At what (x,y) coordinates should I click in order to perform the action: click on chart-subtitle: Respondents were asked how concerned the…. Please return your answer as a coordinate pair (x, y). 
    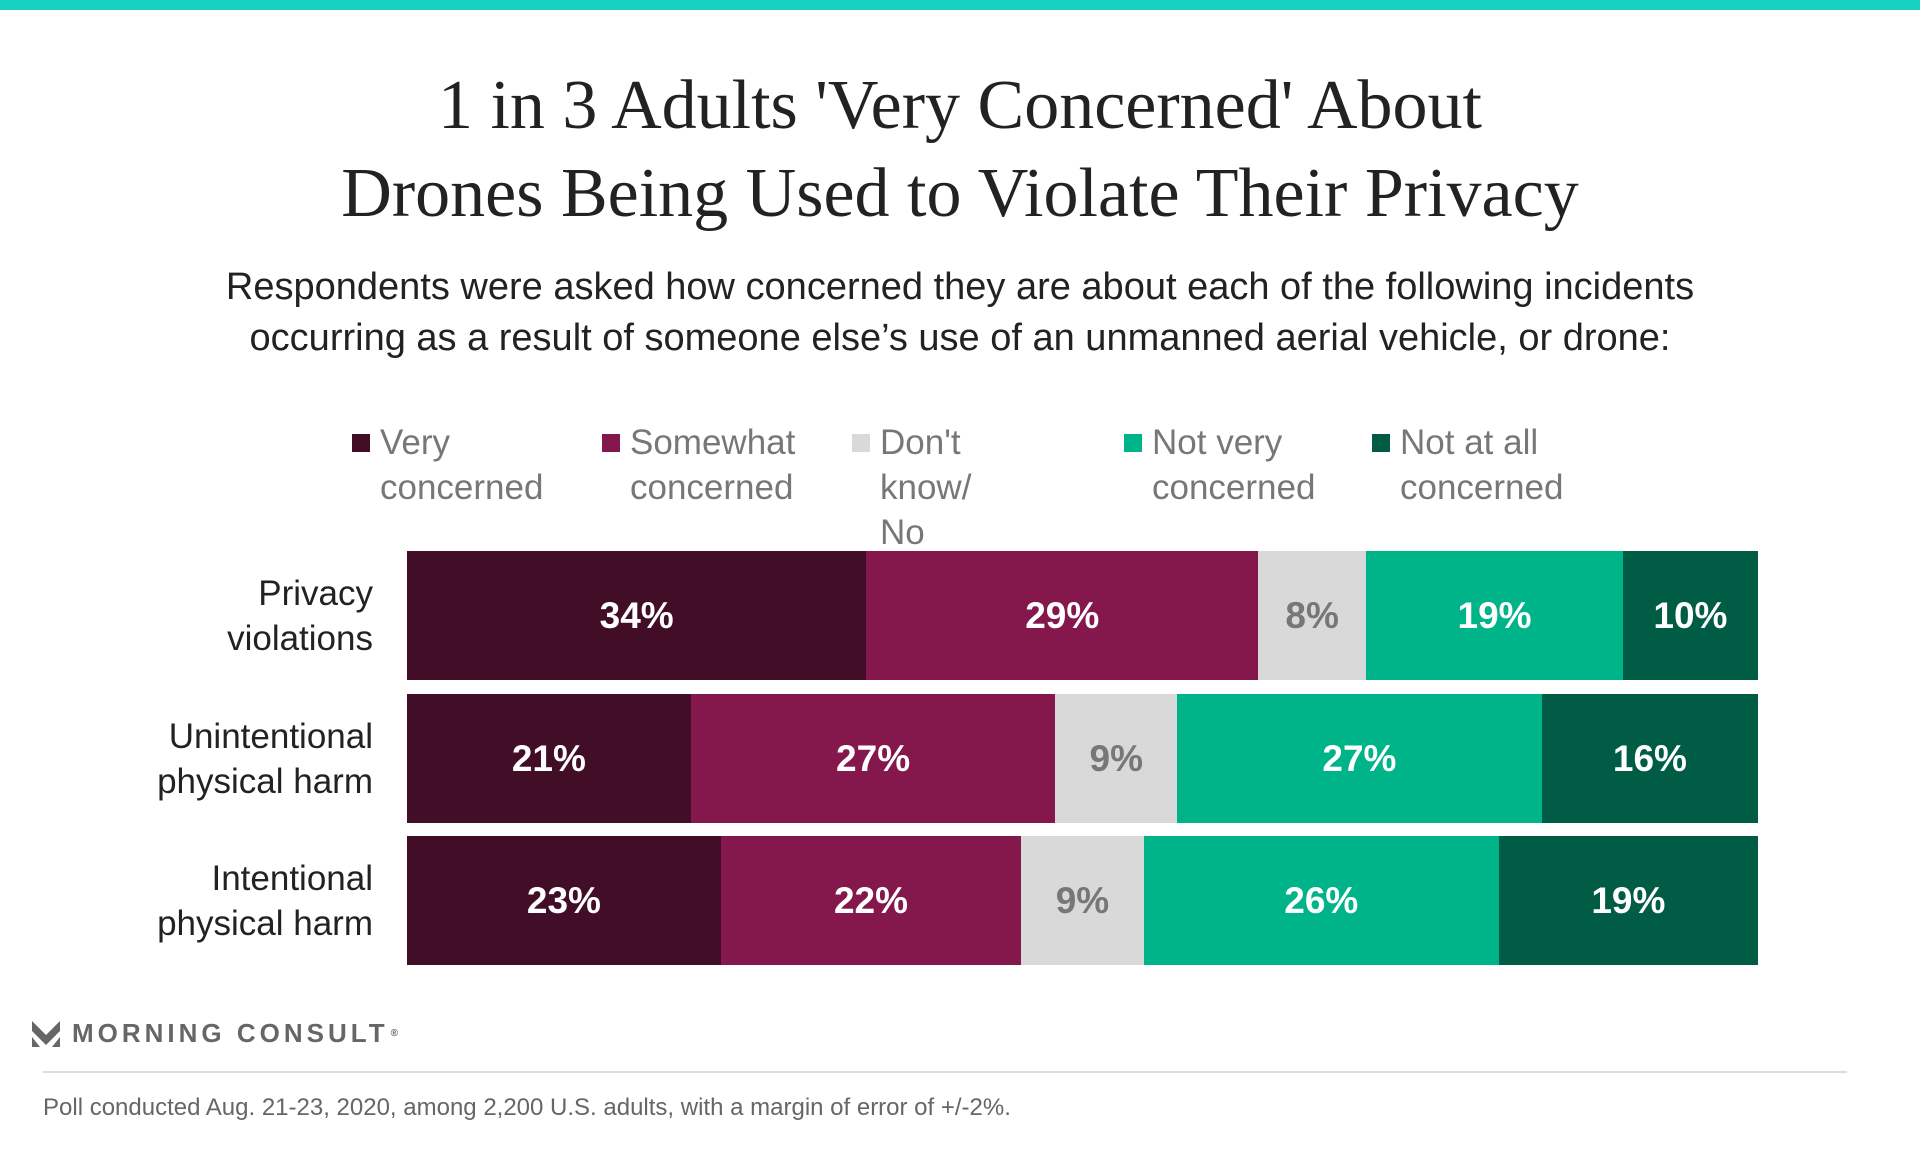
    Looking at the image, I should click on (960, 313).